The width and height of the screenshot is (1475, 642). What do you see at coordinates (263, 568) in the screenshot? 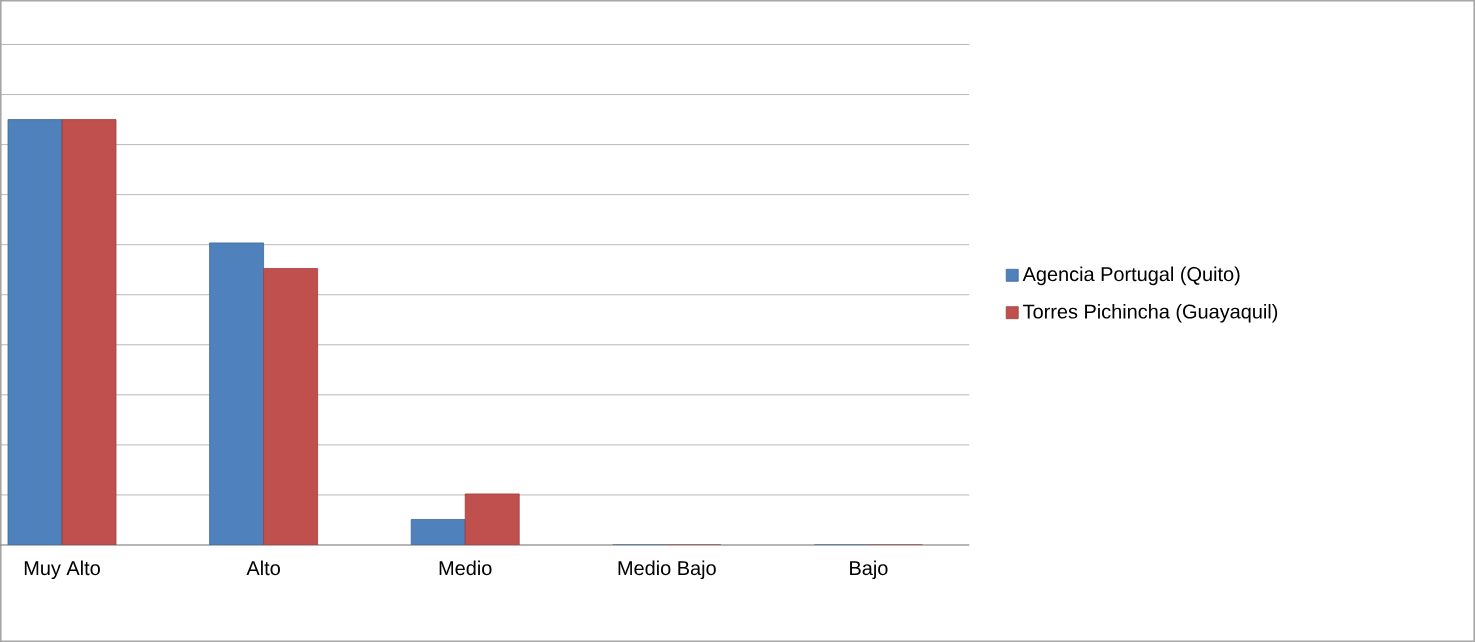
I see `x-tick-label: Alto` at bounding box center [263, 568].